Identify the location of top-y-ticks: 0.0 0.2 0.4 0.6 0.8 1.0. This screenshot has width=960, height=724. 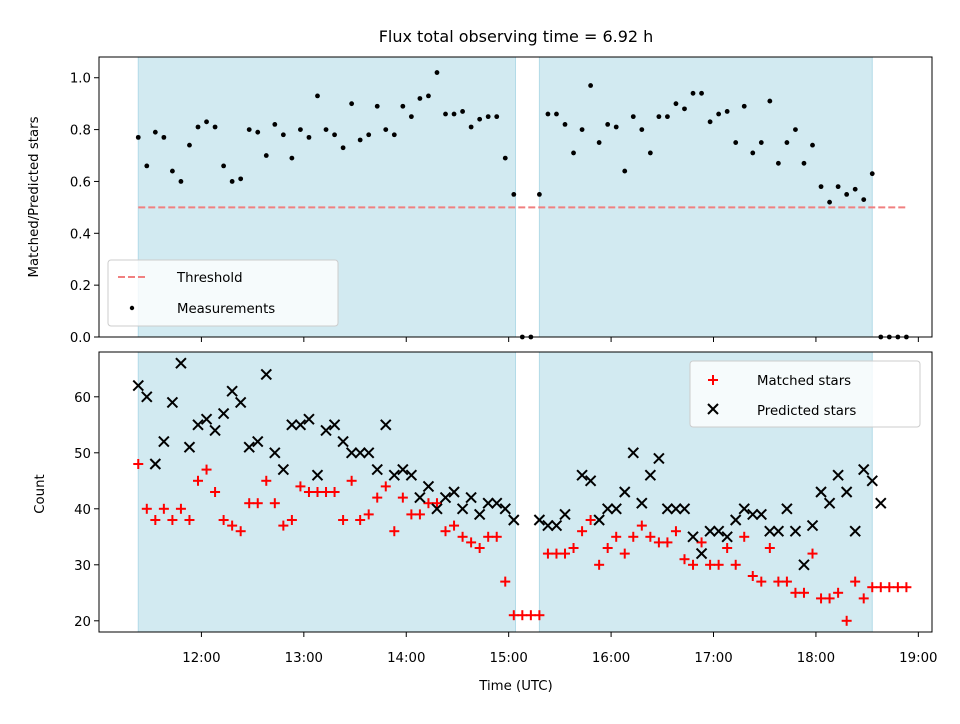
(84, 209).